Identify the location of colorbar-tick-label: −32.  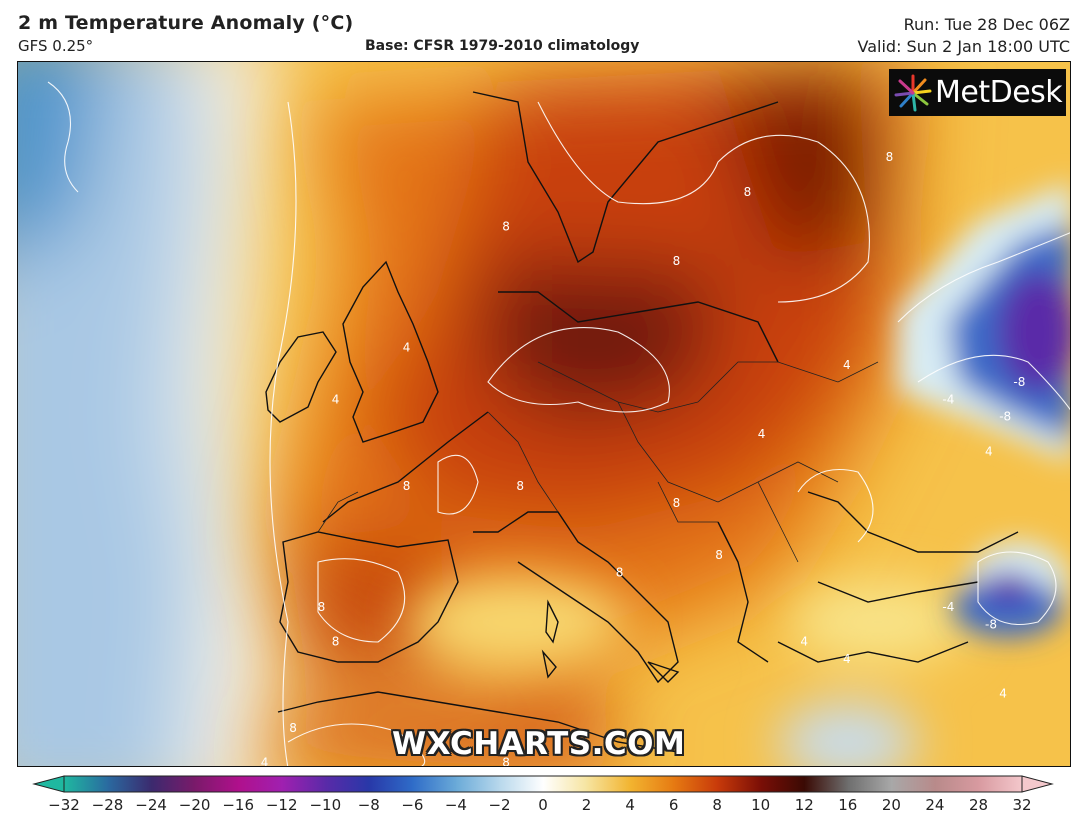
(64, 805).